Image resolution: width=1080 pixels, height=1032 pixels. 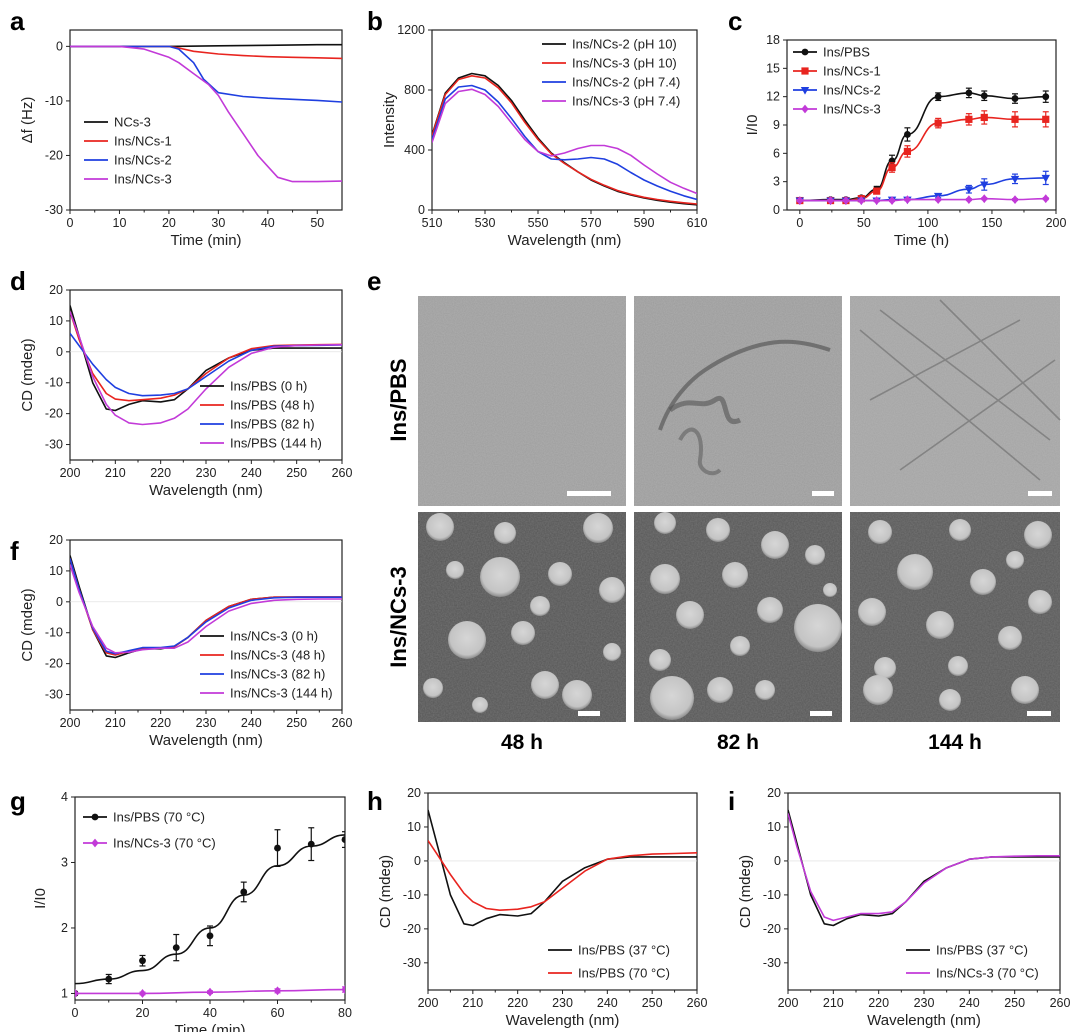 What do you see at coordinates (17, 21) in the screenshot?
I see `panel-label-a: a` at bounding box center [17, 21].